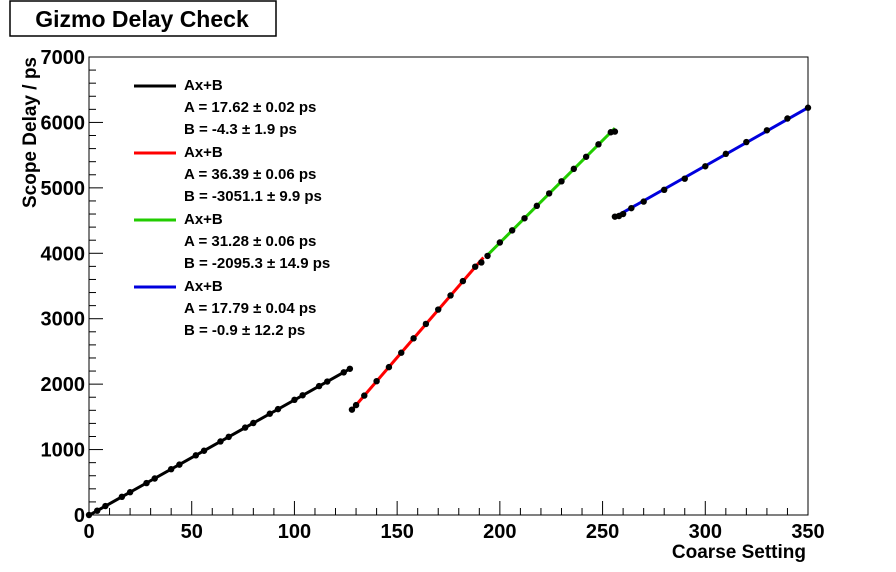  I want to click on x-tick-label: 50, so click(192, 532).